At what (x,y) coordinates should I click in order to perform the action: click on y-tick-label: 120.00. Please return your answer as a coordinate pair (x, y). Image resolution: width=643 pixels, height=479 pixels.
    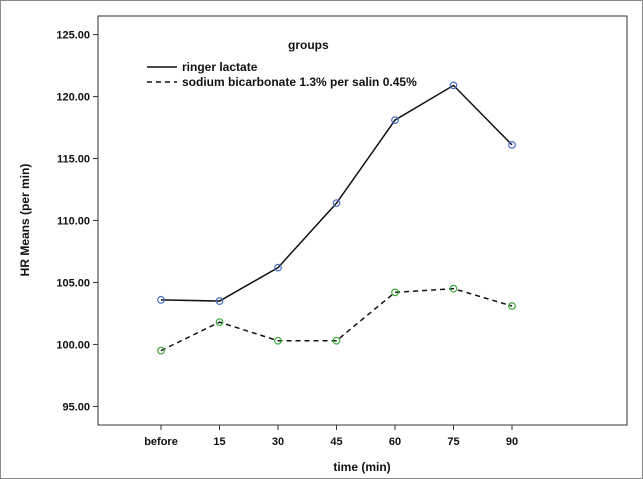
    Looking at the image, I should click on (73, 98).